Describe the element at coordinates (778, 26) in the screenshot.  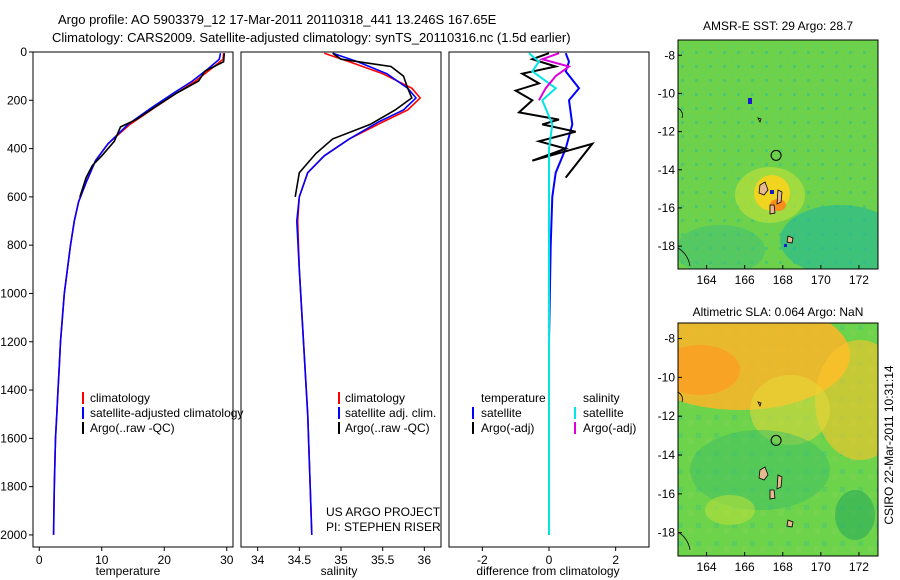
I see `sst-map-title: AMSR-E SST: 29 Argo: 28.7` at that location.